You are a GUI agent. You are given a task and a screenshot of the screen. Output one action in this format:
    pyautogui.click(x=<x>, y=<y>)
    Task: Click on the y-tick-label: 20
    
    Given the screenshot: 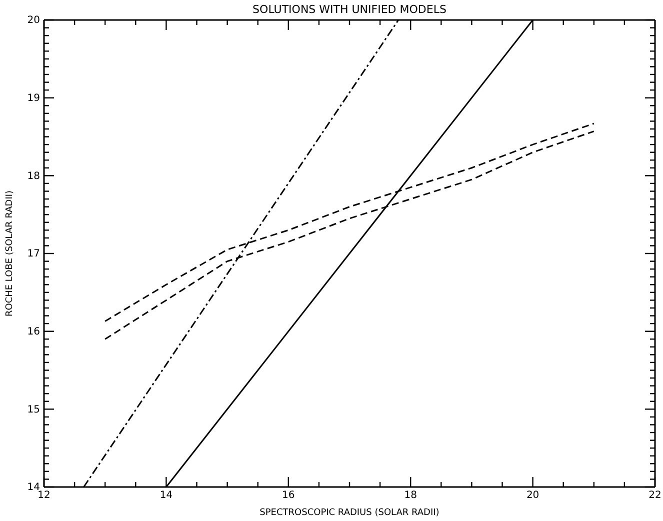 What is the action you would take?
    pyautogui.click(x=33, y=20)
    